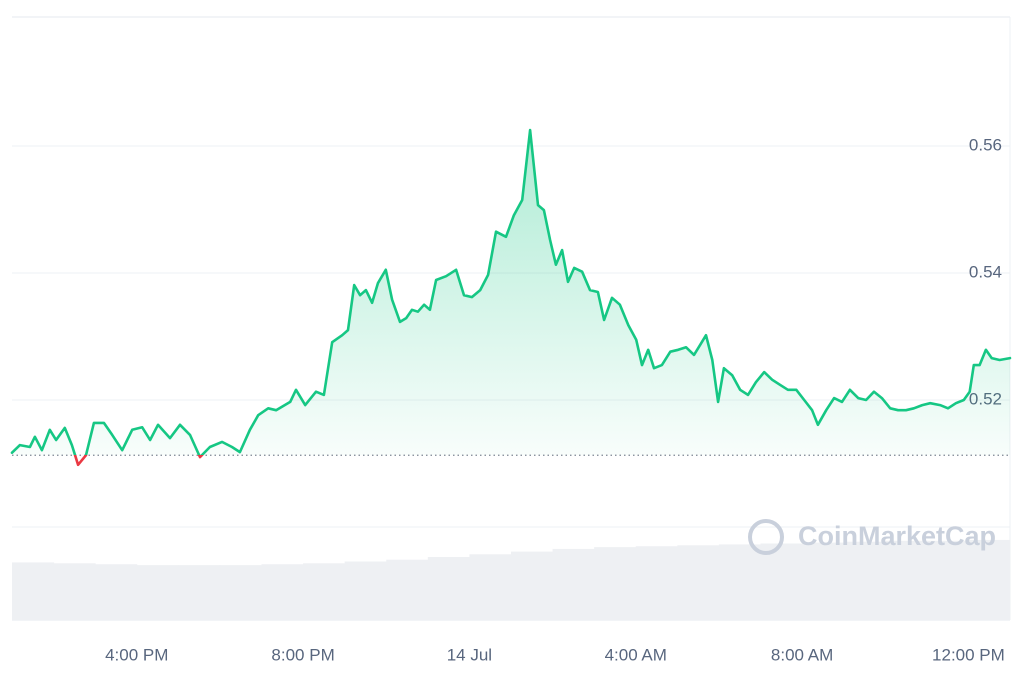 This screenshot has height=683, width=1024. What do you see at coordinates (636, 654) in the screenshot?
I see `x-tick-label: 4:00 AM` at bounding box center [636, 654].